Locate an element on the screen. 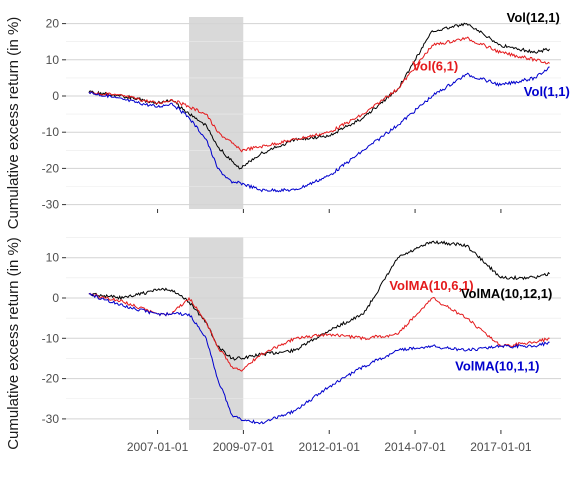  series-label: VolMA(10,6,1) is located at coordinates (431, 285).